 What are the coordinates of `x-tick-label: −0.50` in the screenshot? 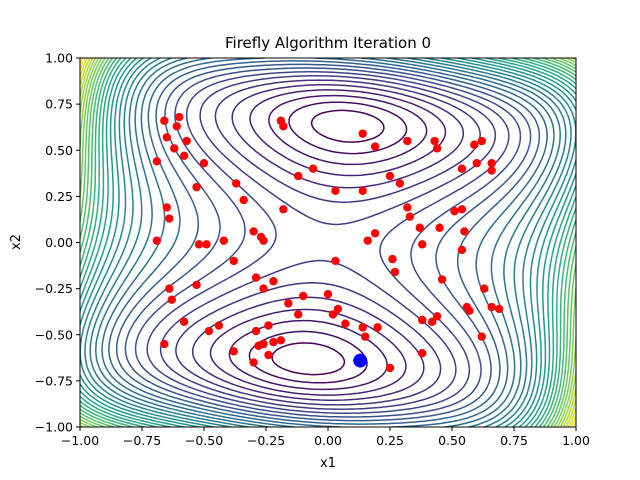 It's located at (204, 440).